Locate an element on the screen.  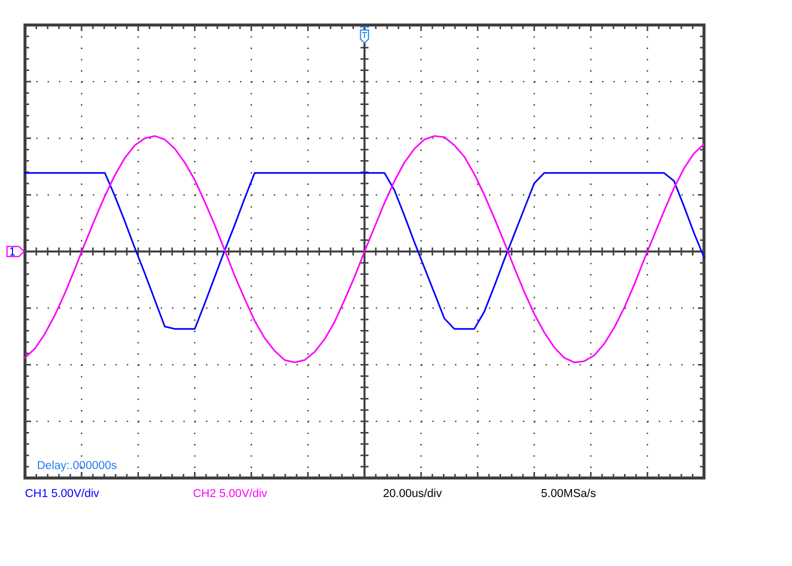
text: Delay:.000000s is located at coordinates (77, 466).